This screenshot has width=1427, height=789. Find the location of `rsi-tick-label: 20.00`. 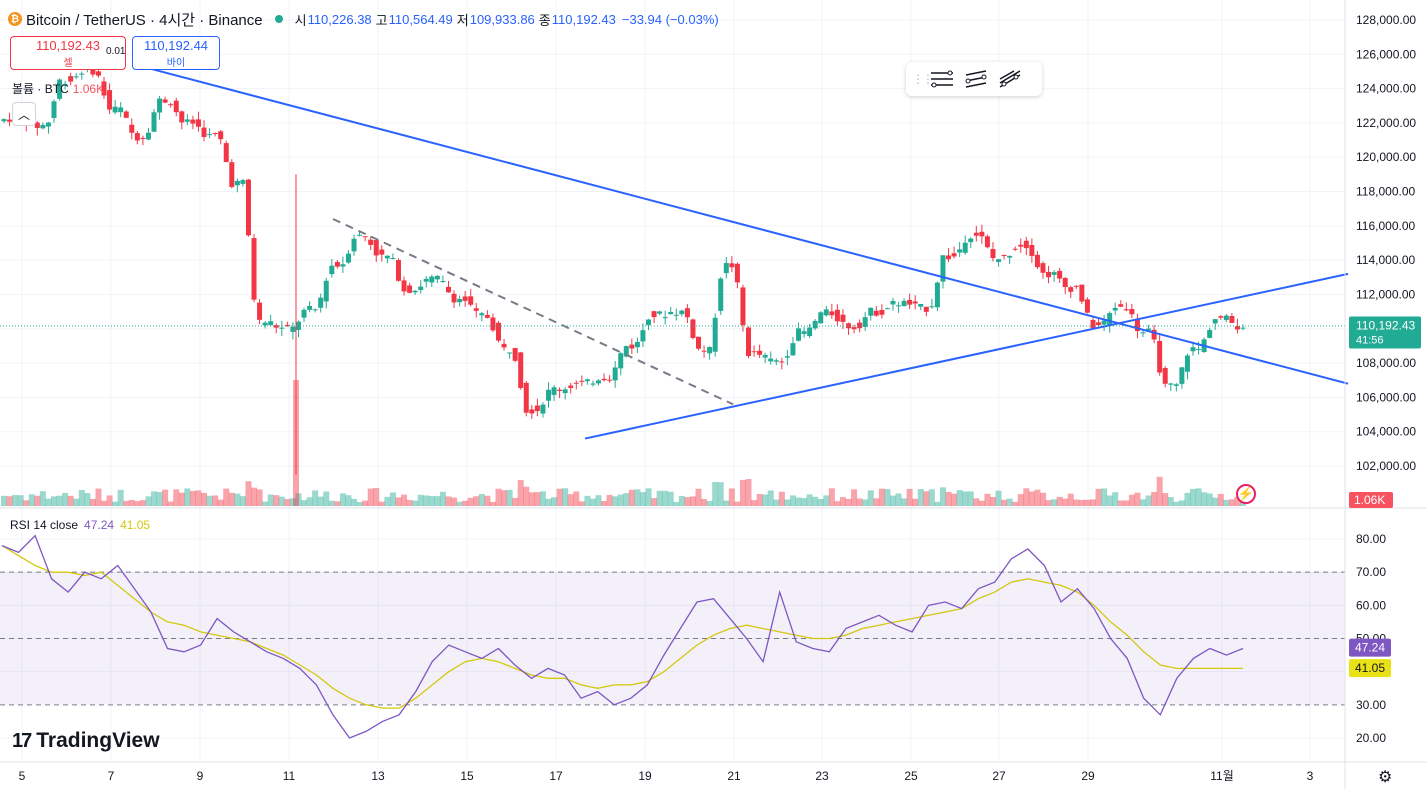

rsi-tick-label: 20.00 is located at coordinates (1371, 738).